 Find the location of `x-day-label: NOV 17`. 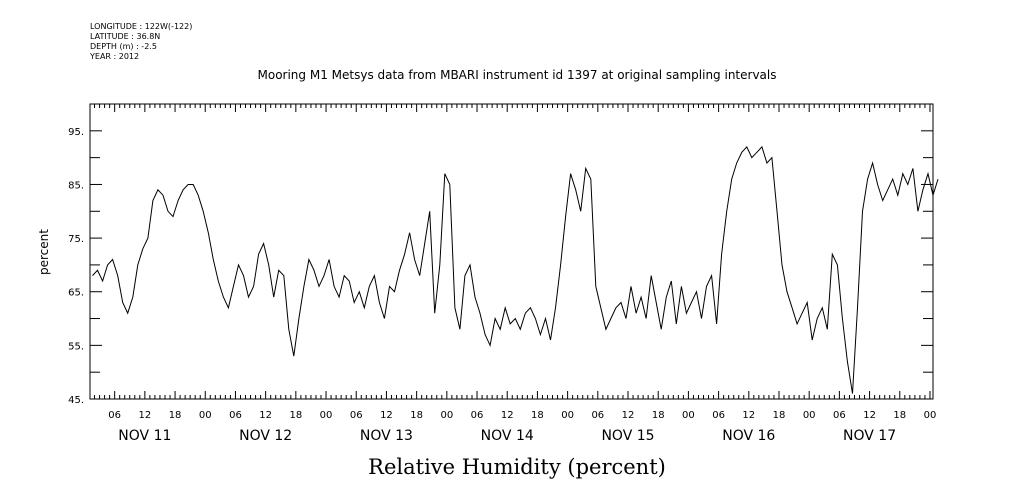

x-day-label: NOV 17 is located at coordinates (869, 436).